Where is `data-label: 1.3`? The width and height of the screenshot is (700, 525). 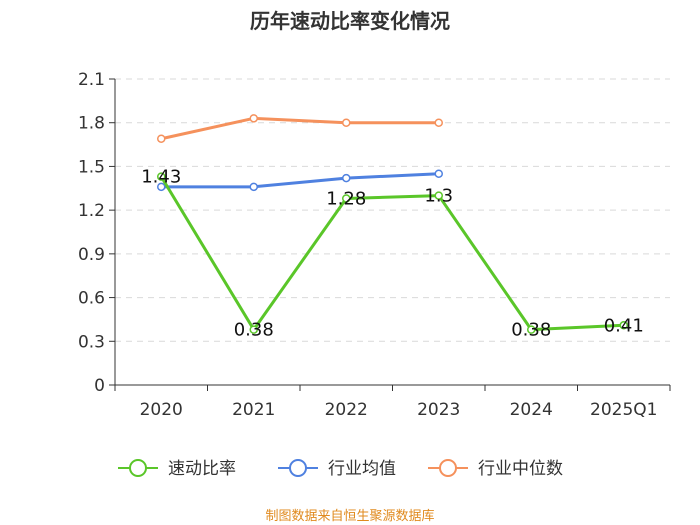 data-label: 1.3 is located at coordinates (438, 196).